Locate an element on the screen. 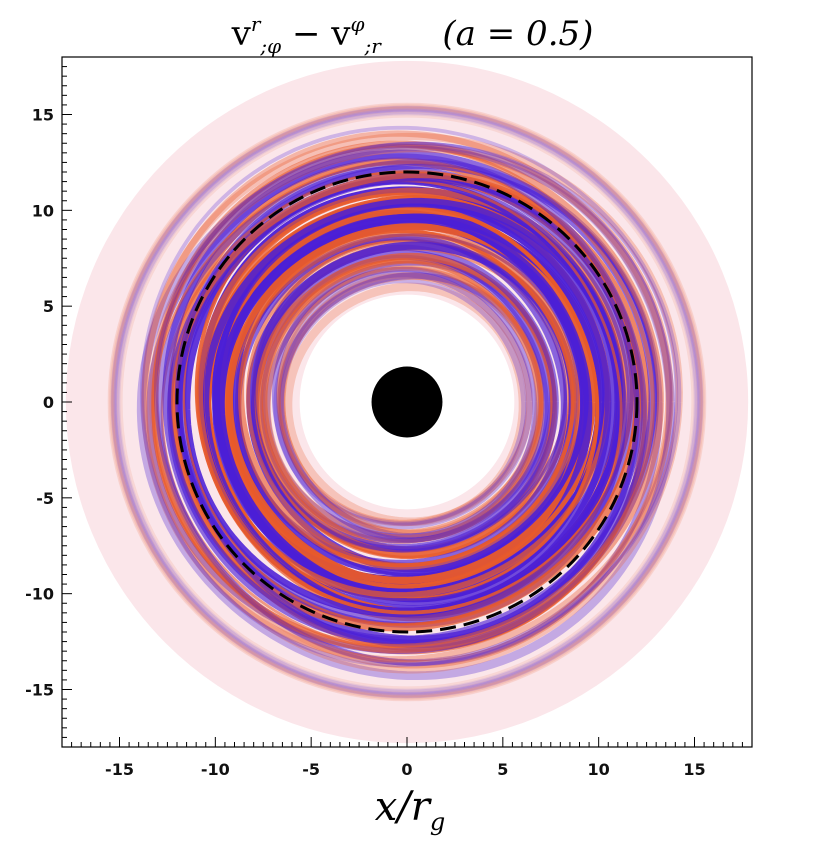  black-hole is located at coordinates (407, 402).